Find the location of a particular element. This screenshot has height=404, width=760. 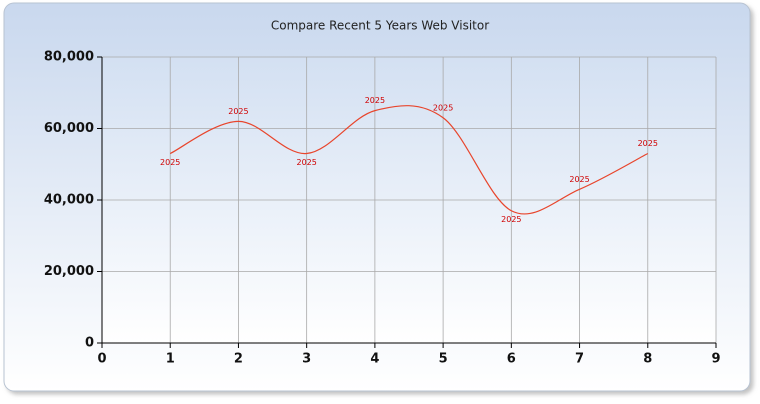

x-tick-label: 3 is located at coordinates (306, 359).